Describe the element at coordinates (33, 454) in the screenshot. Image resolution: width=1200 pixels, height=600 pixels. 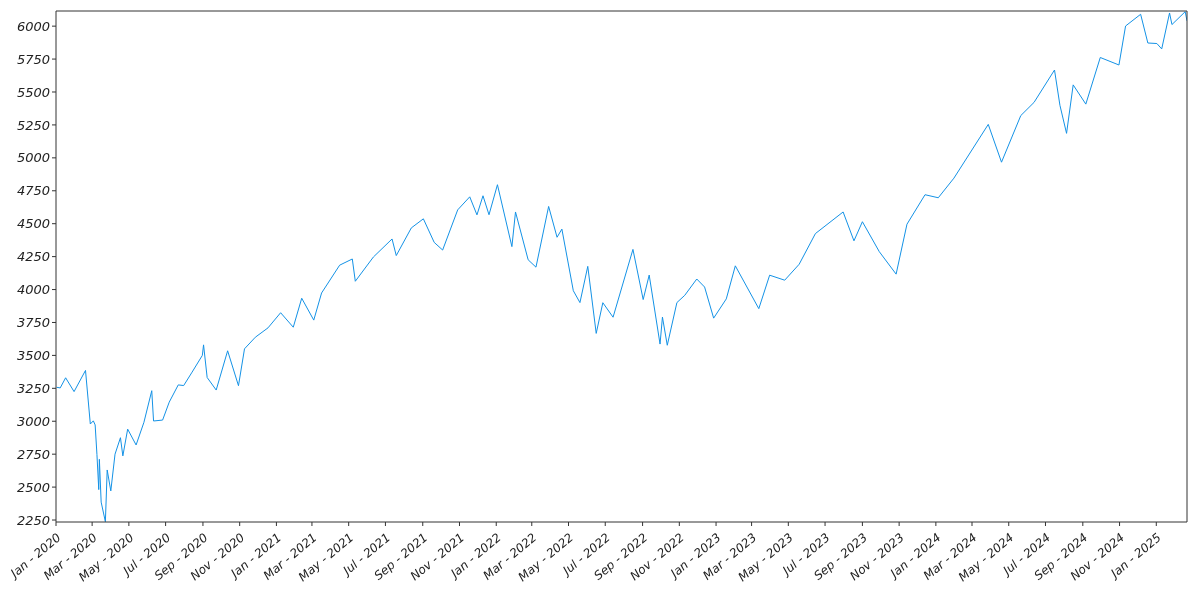
I see `y-tick-label: 2750` at that location.